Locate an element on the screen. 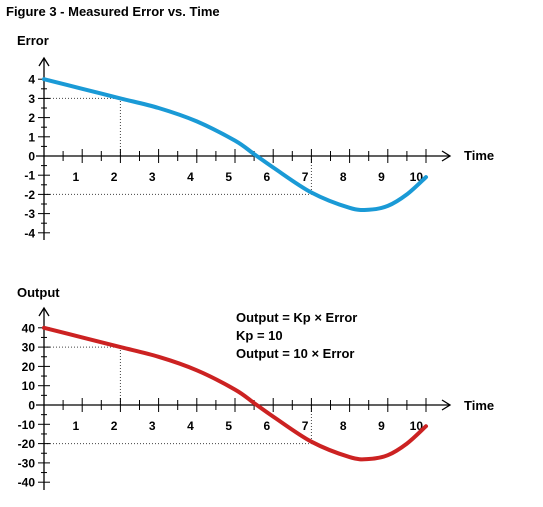 This screenshot has height=507, width=543. equation-line-1: Output = Kp × Error is located at coordinates (296, 317).